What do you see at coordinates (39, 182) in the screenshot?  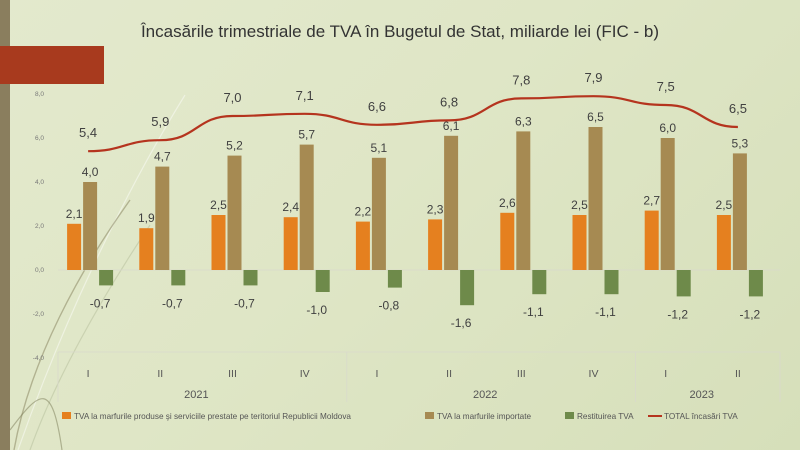 I see `y-tick-label: 4,0` at bounding box center [39, 182].